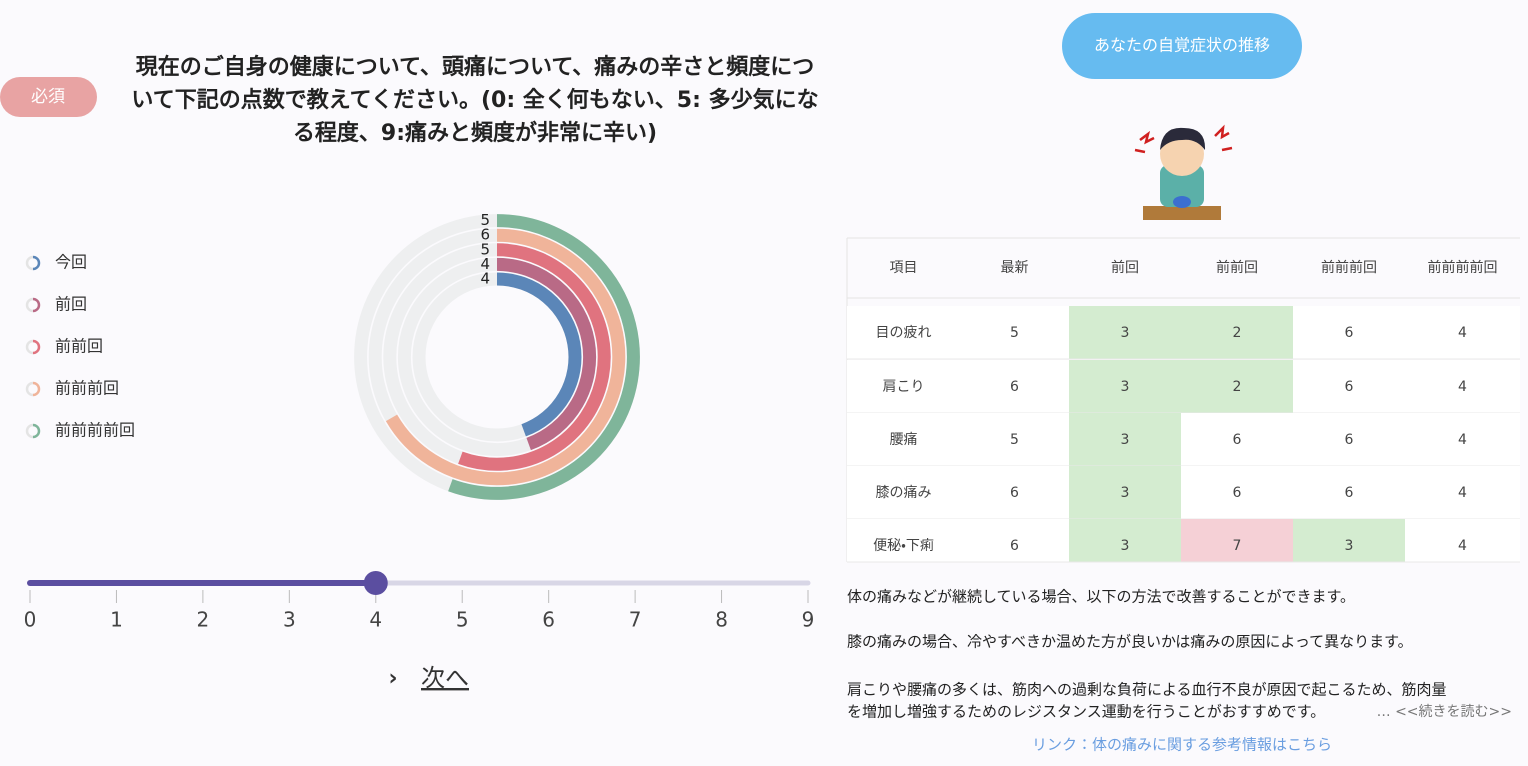 The height and width of the screenshot is (766, 1528). I want to click on legend-label: 今回, so click(71, 262).